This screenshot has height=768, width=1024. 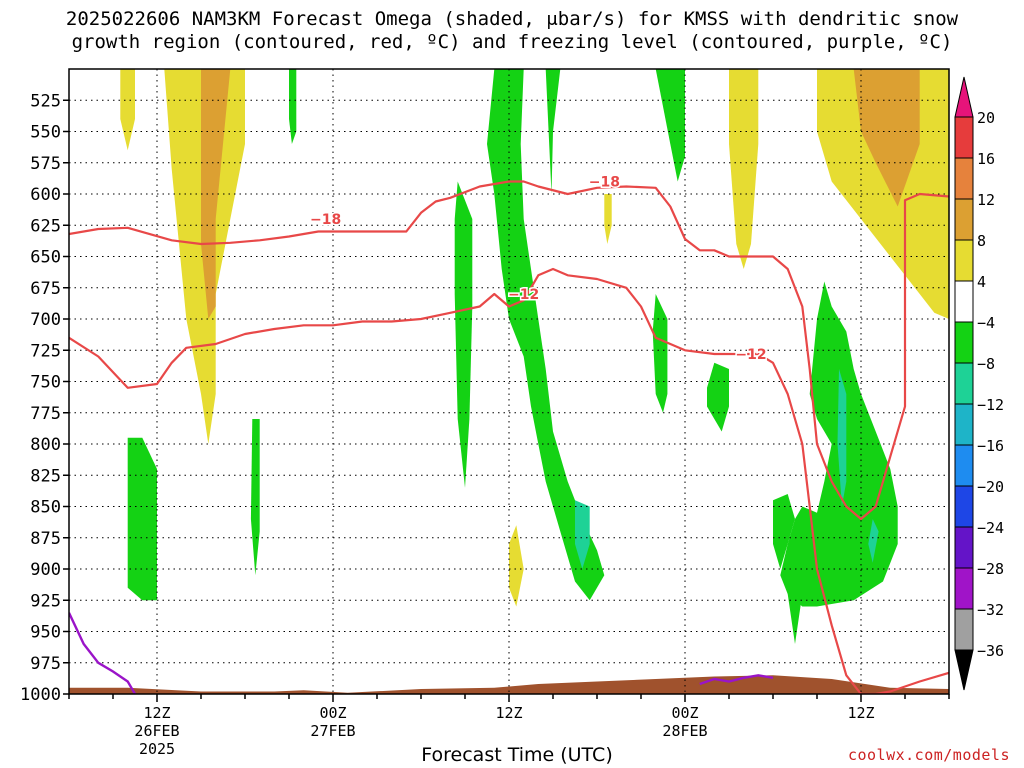 What do you see at coordinates (45, 633) in the screenshot?
I see `y-tick-label: 950` at bounding box center [45, 633].